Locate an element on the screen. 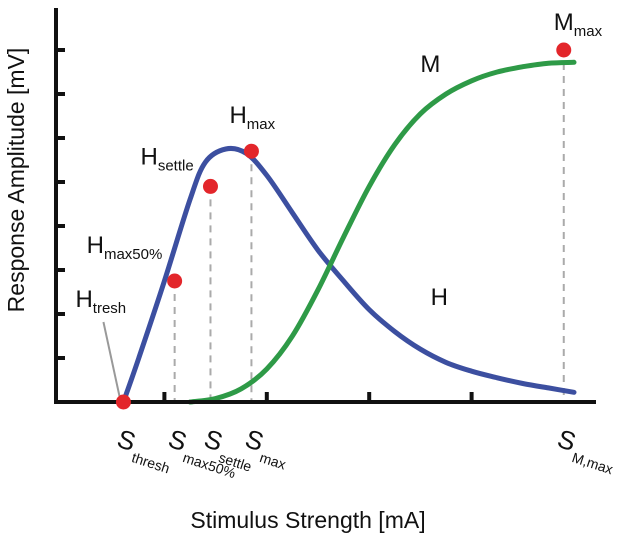  curve-point-letter: M is located at coordinates (564, 22).